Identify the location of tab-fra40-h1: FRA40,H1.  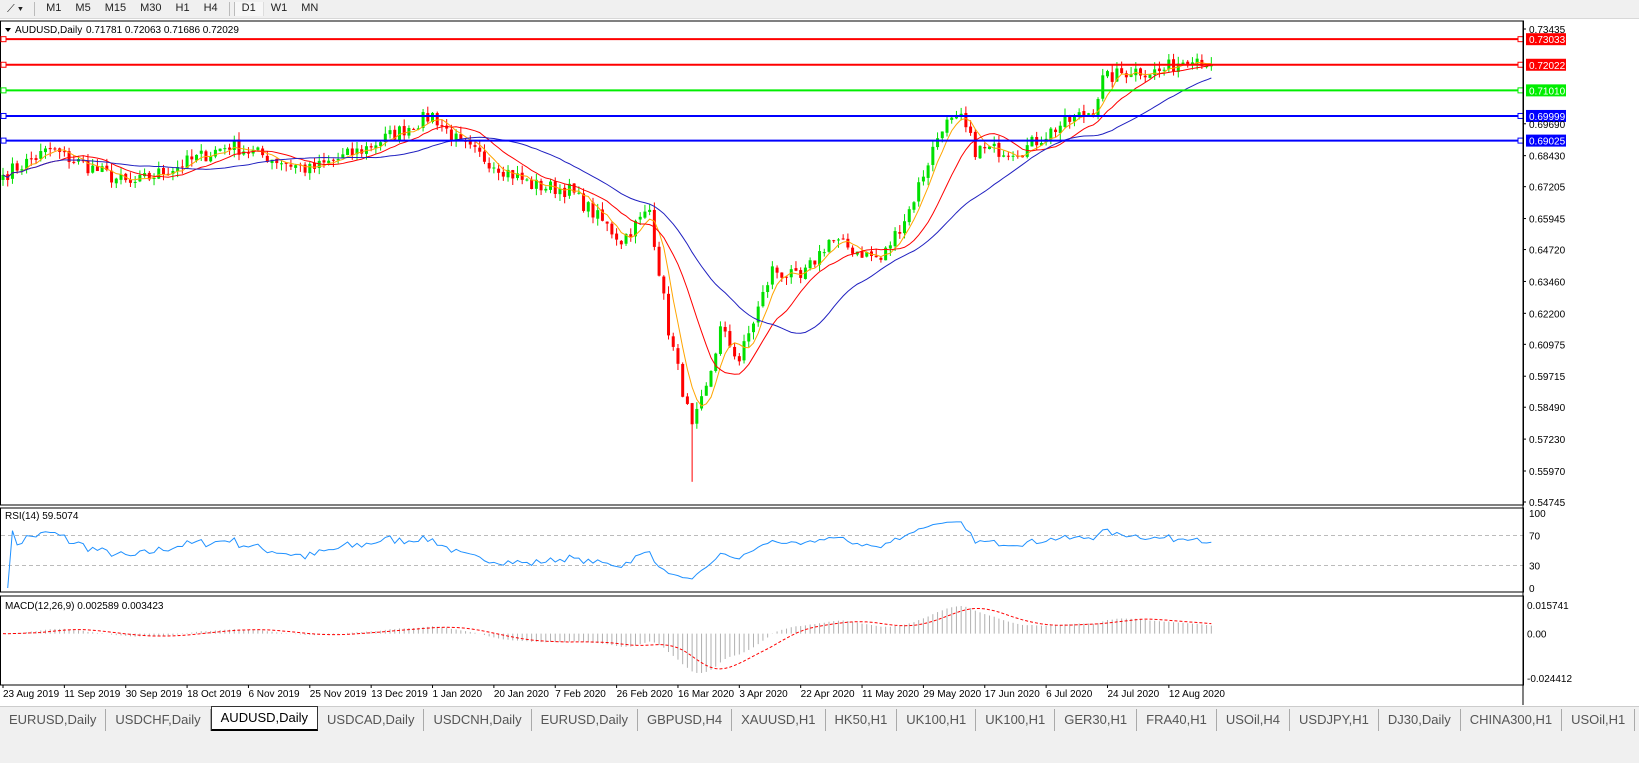
(1177, 720).